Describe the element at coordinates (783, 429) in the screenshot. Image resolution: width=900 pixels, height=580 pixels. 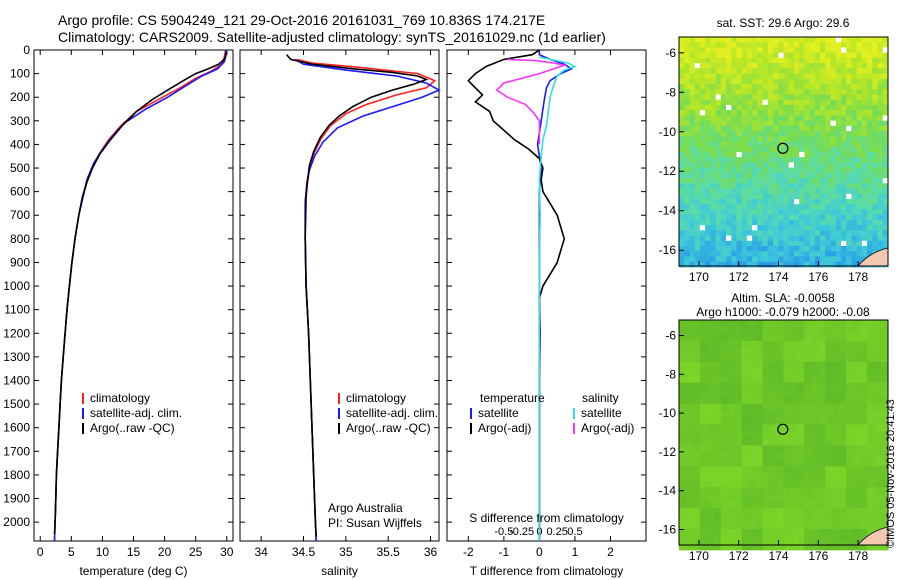
I see `sla-argo-marker` at that location.